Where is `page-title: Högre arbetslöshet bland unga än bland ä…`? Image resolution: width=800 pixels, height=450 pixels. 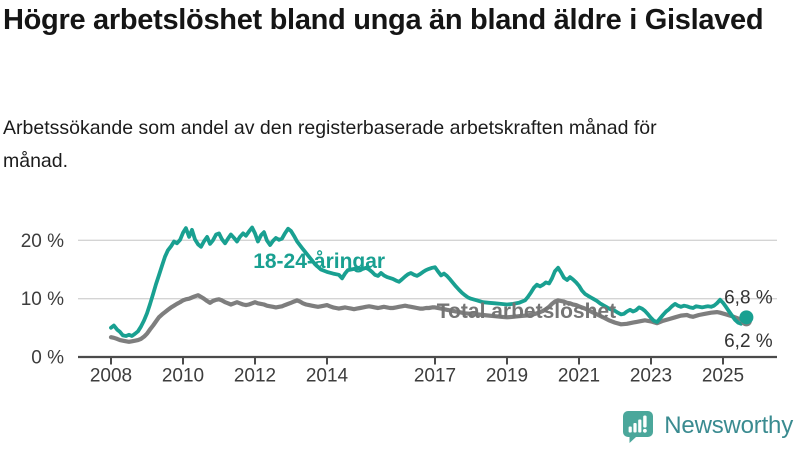
page-title: Högre arbetslöshet bland unga än bland ä… is located at coordinates (383, 20).